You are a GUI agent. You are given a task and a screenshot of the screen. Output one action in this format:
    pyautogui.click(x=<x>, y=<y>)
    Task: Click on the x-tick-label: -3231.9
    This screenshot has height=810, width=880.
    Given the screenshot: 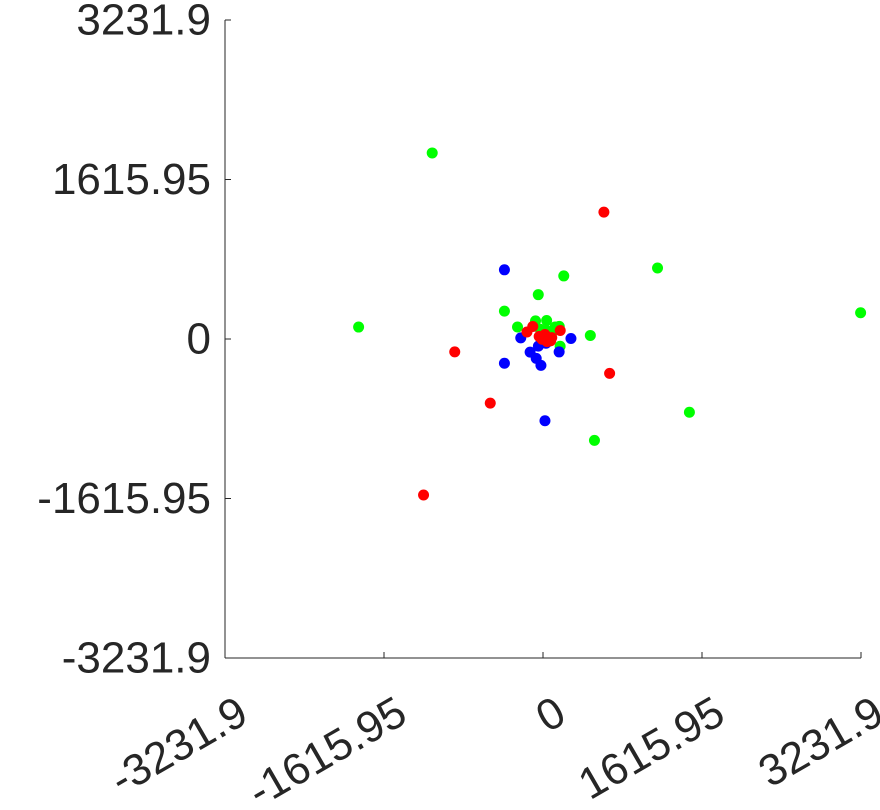 What is the action you would take?
    pyautogui.click(x=179, y=745)
    